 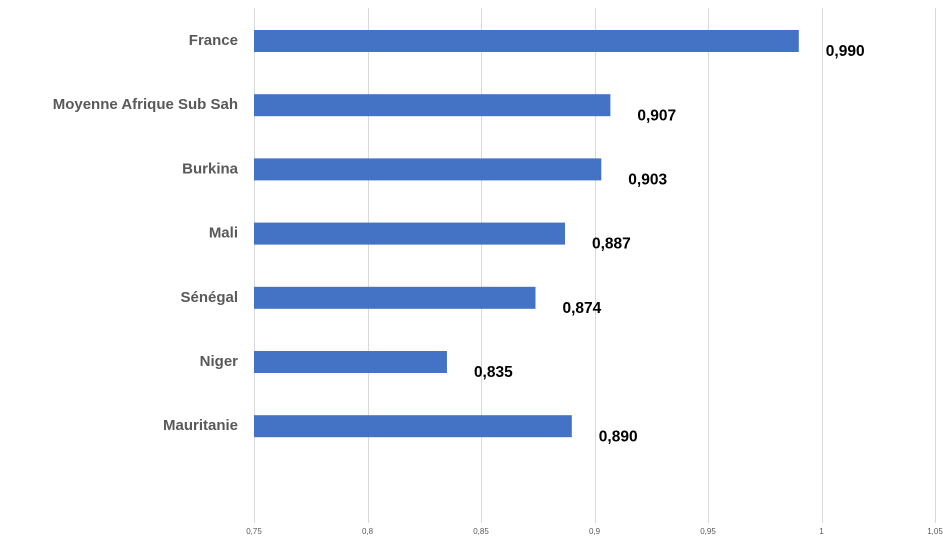 I want to click on value-label: 0,990, so click(x=845, y=51).